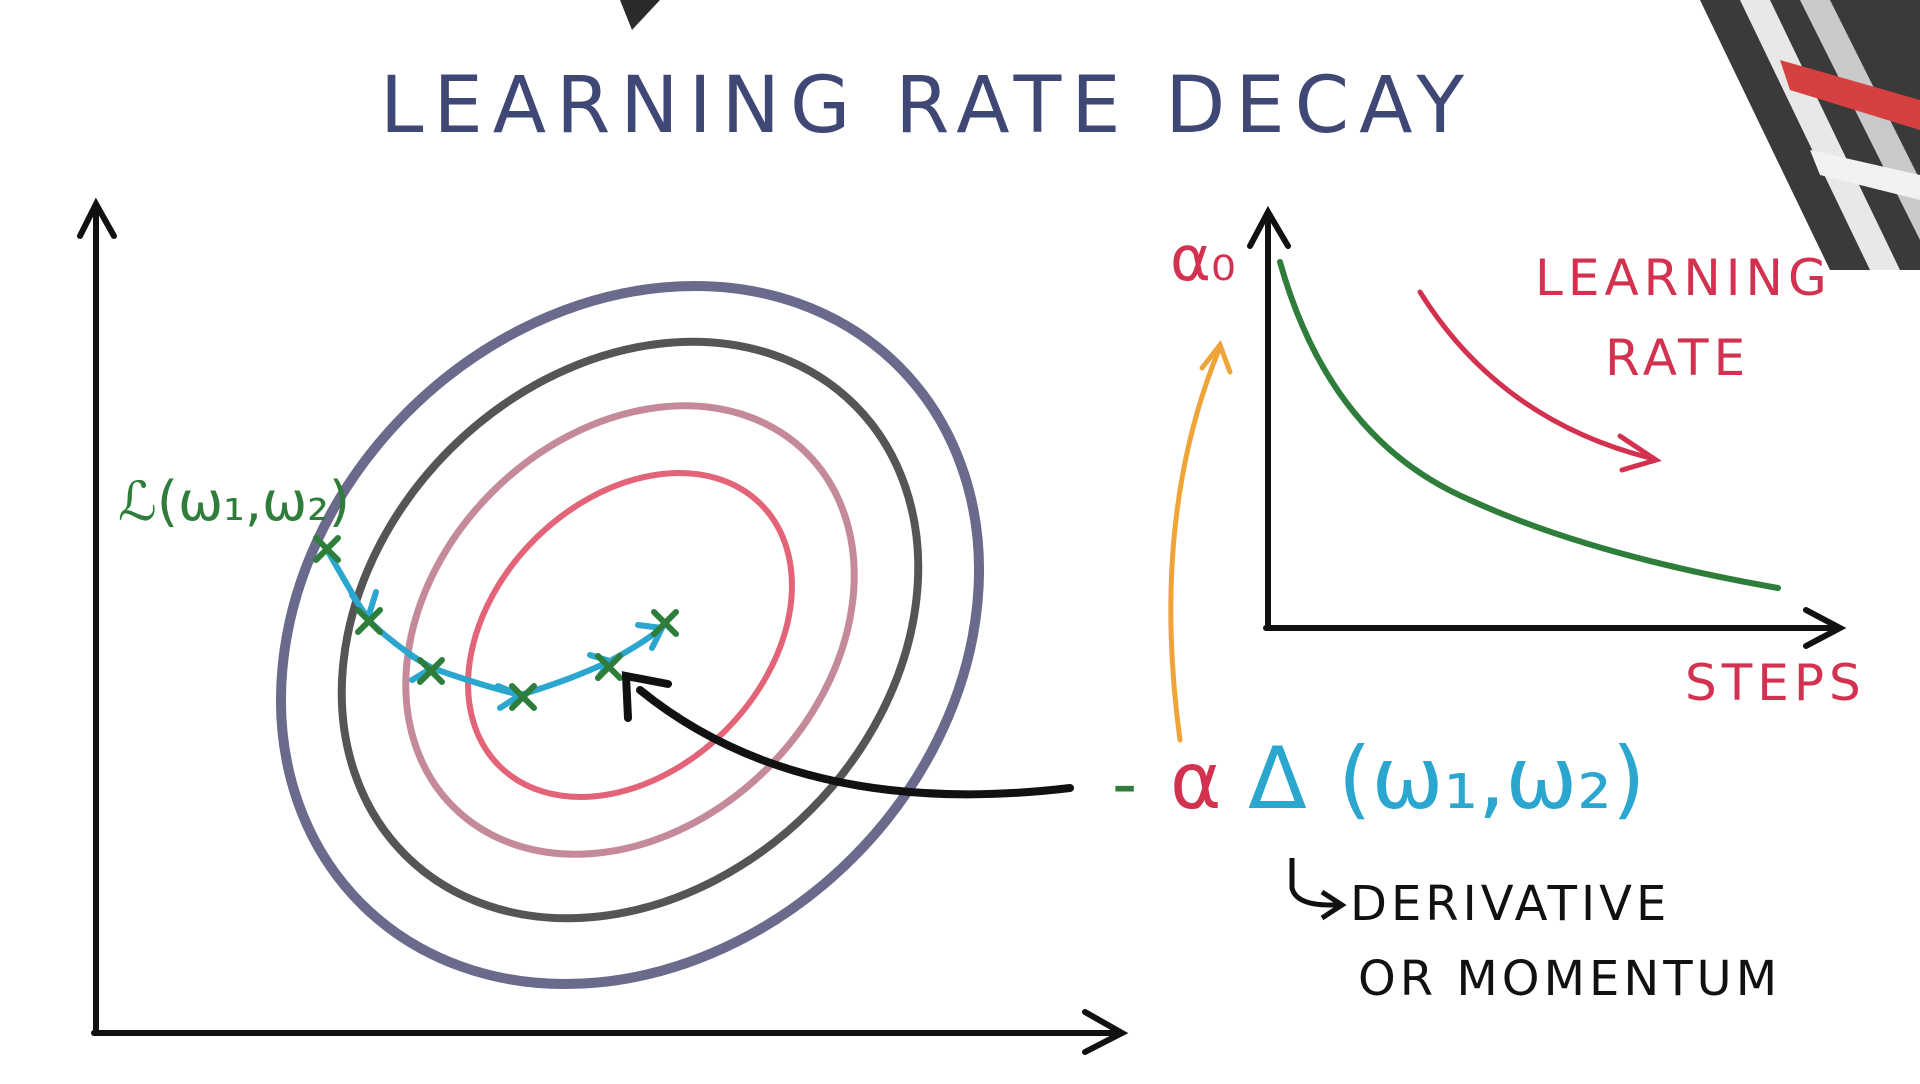 The image size is (1920, 1084). Describe the element at coordinates (1269, 227) in the screenshot. I see `lr-y-axis-arrow` at that location.